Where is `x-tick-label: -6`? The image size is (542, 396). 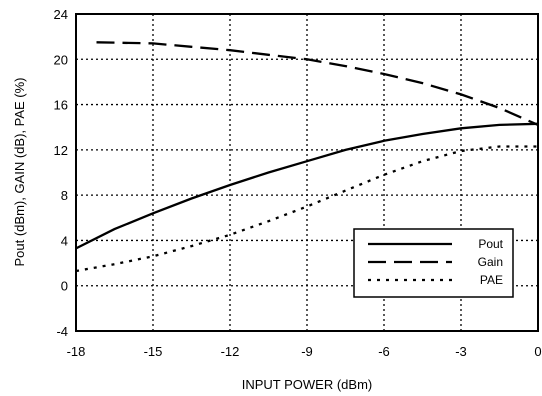
x-tick-label: -6 is located at coordinates (384, 351).